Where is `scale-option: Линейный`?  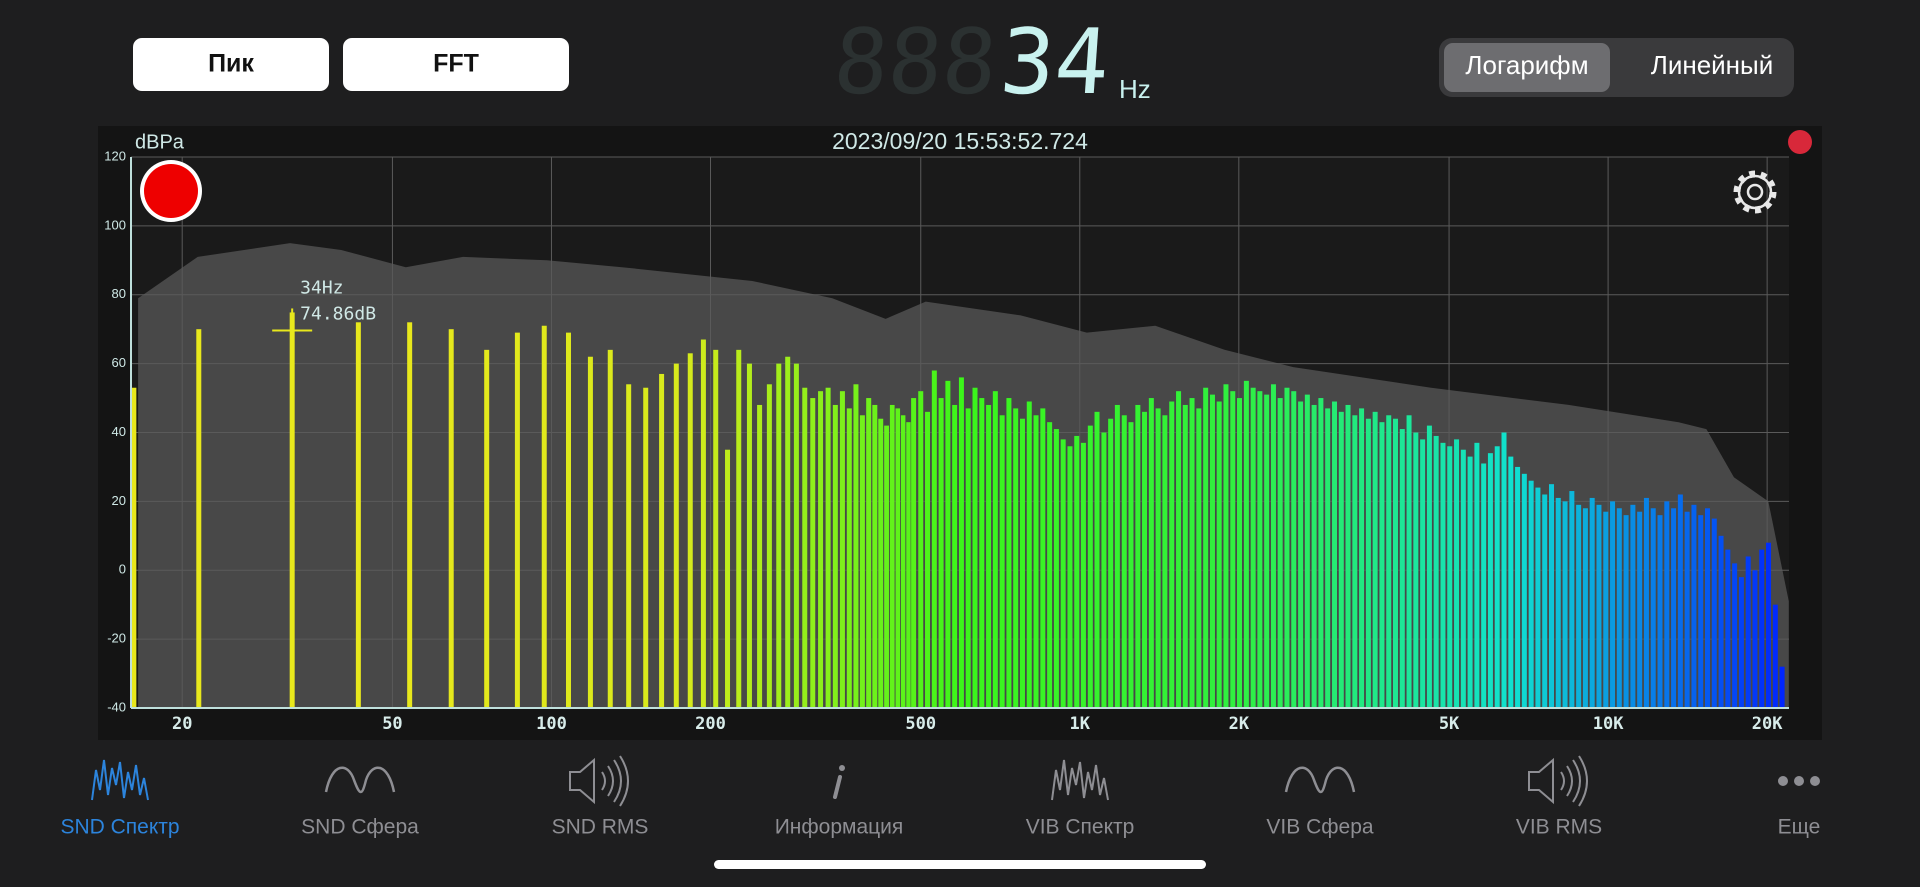 scale-option: Линейный is located at coordinates (1712, 65).